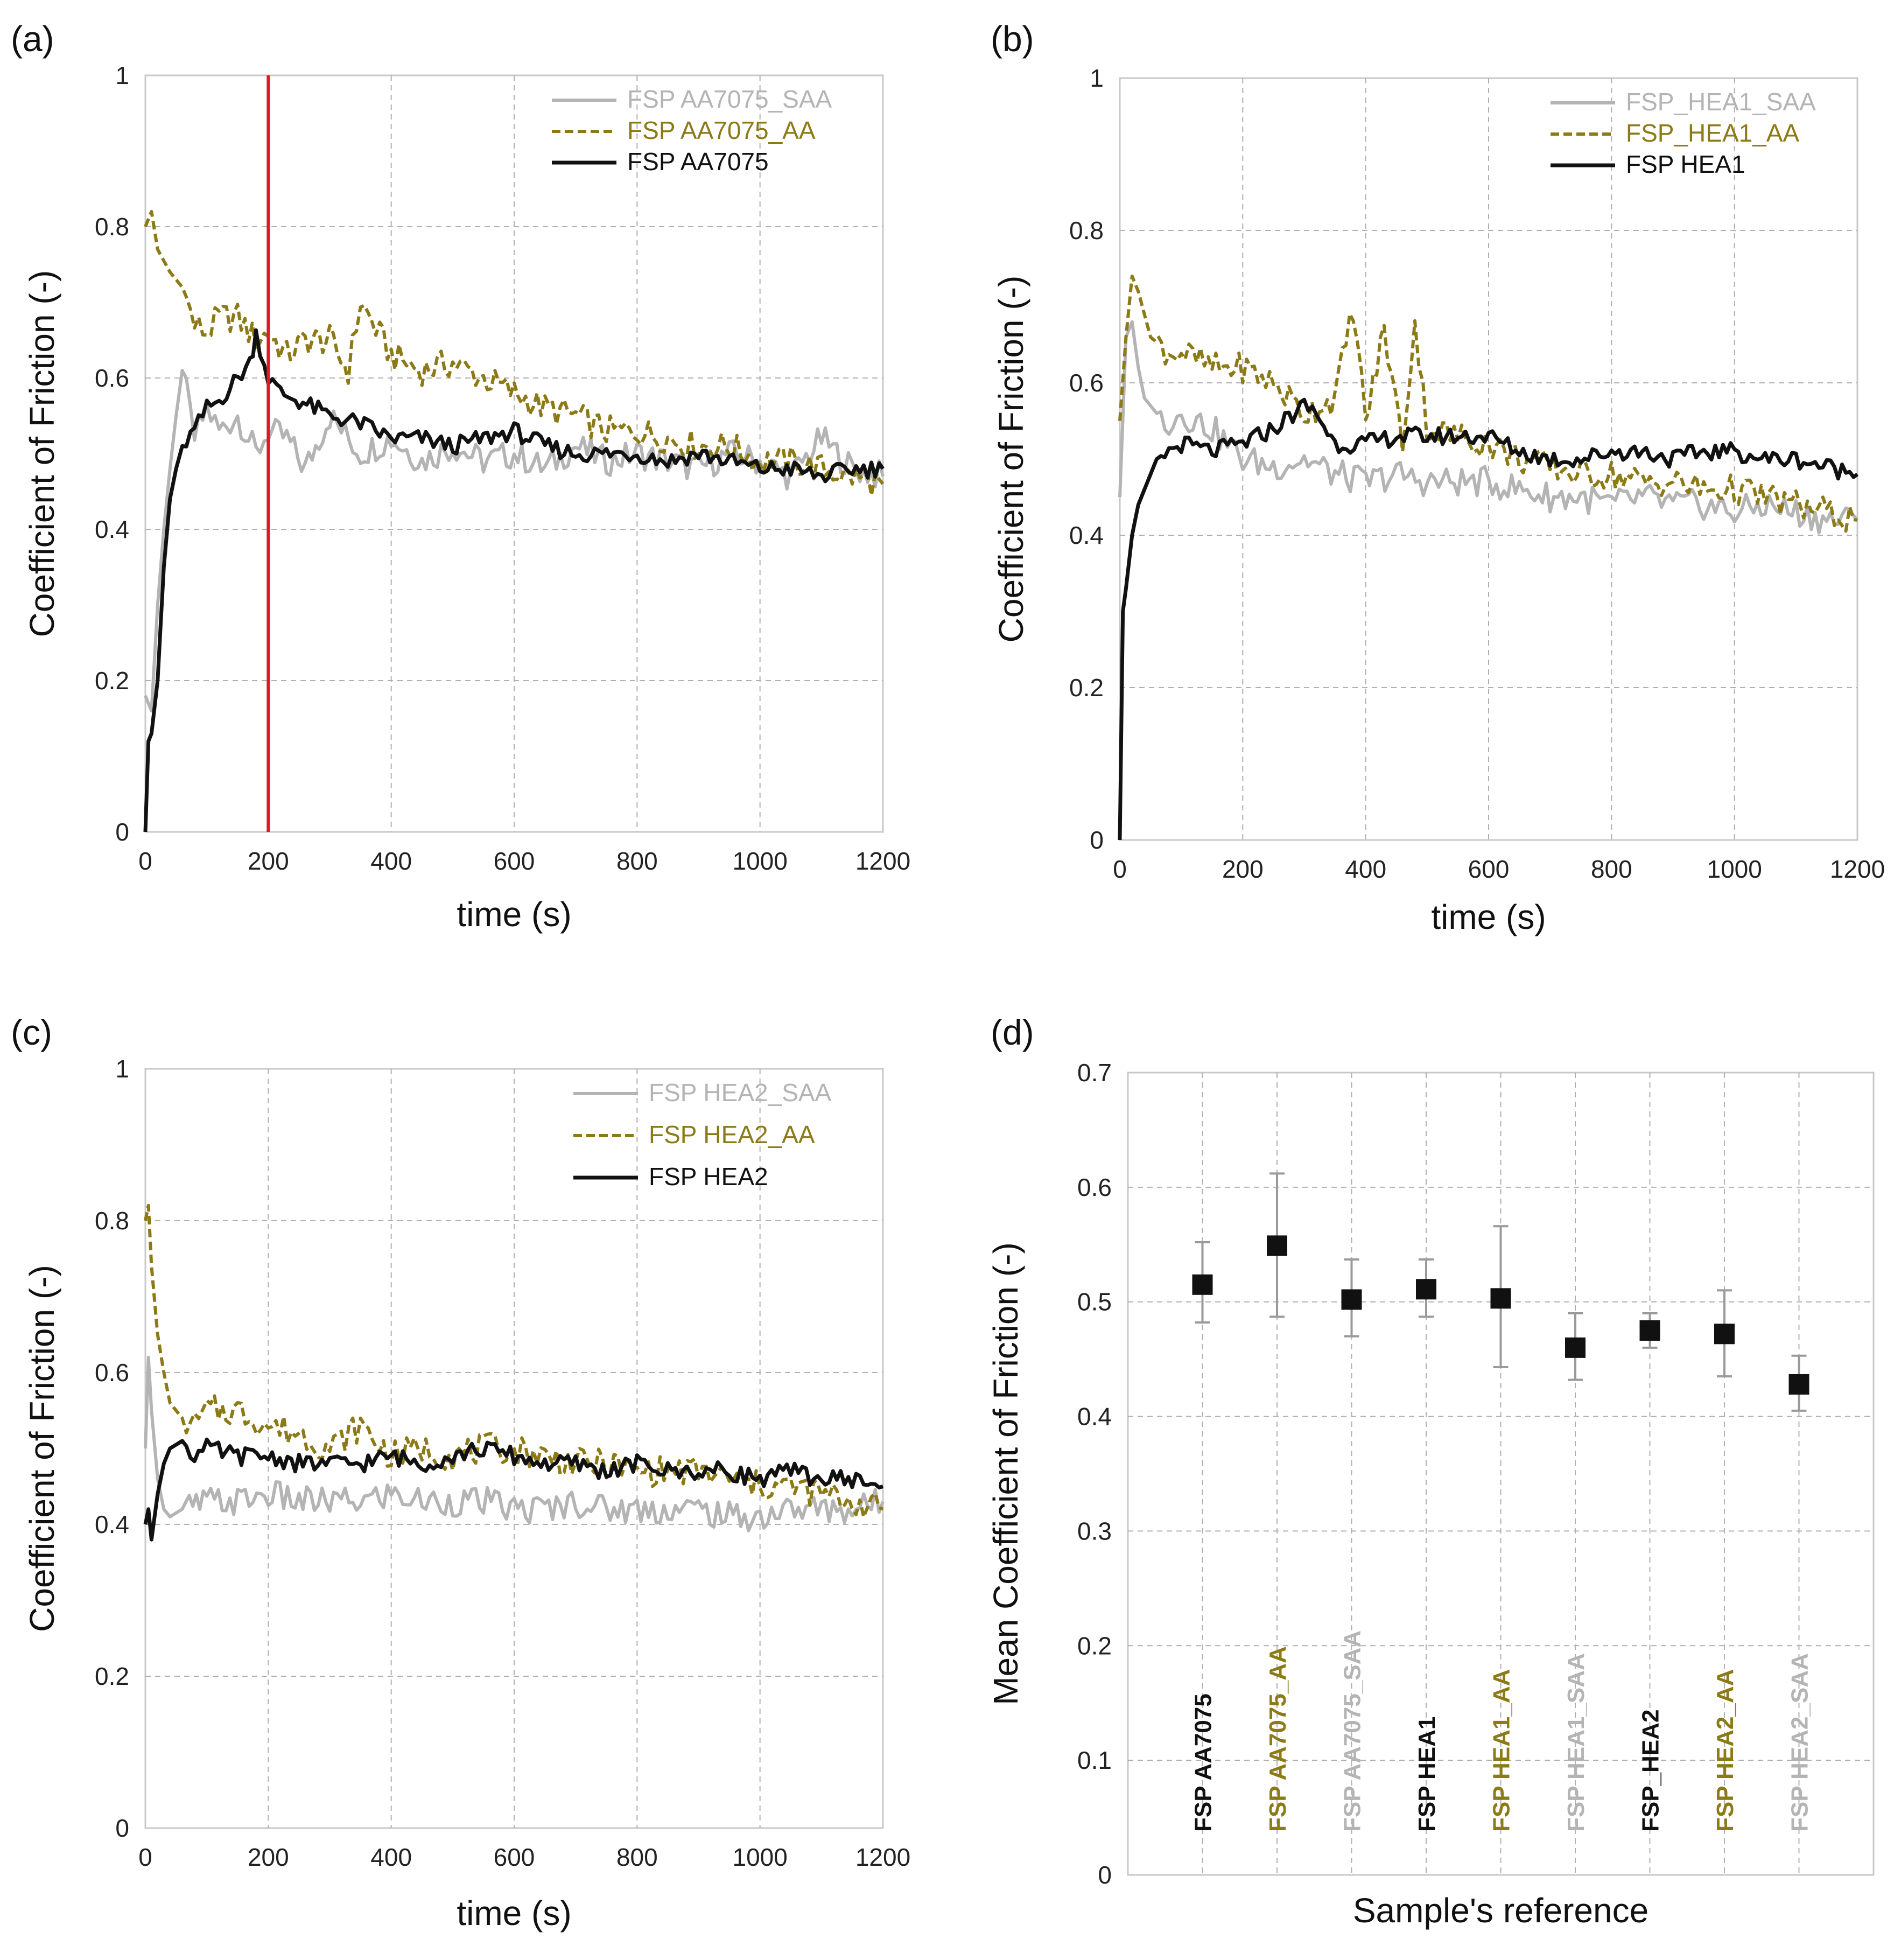  What do you see at coordinates (698, 162) in the screenshot?
I see `legend-label: FSP AA7075` at bounding box center [698, 162].